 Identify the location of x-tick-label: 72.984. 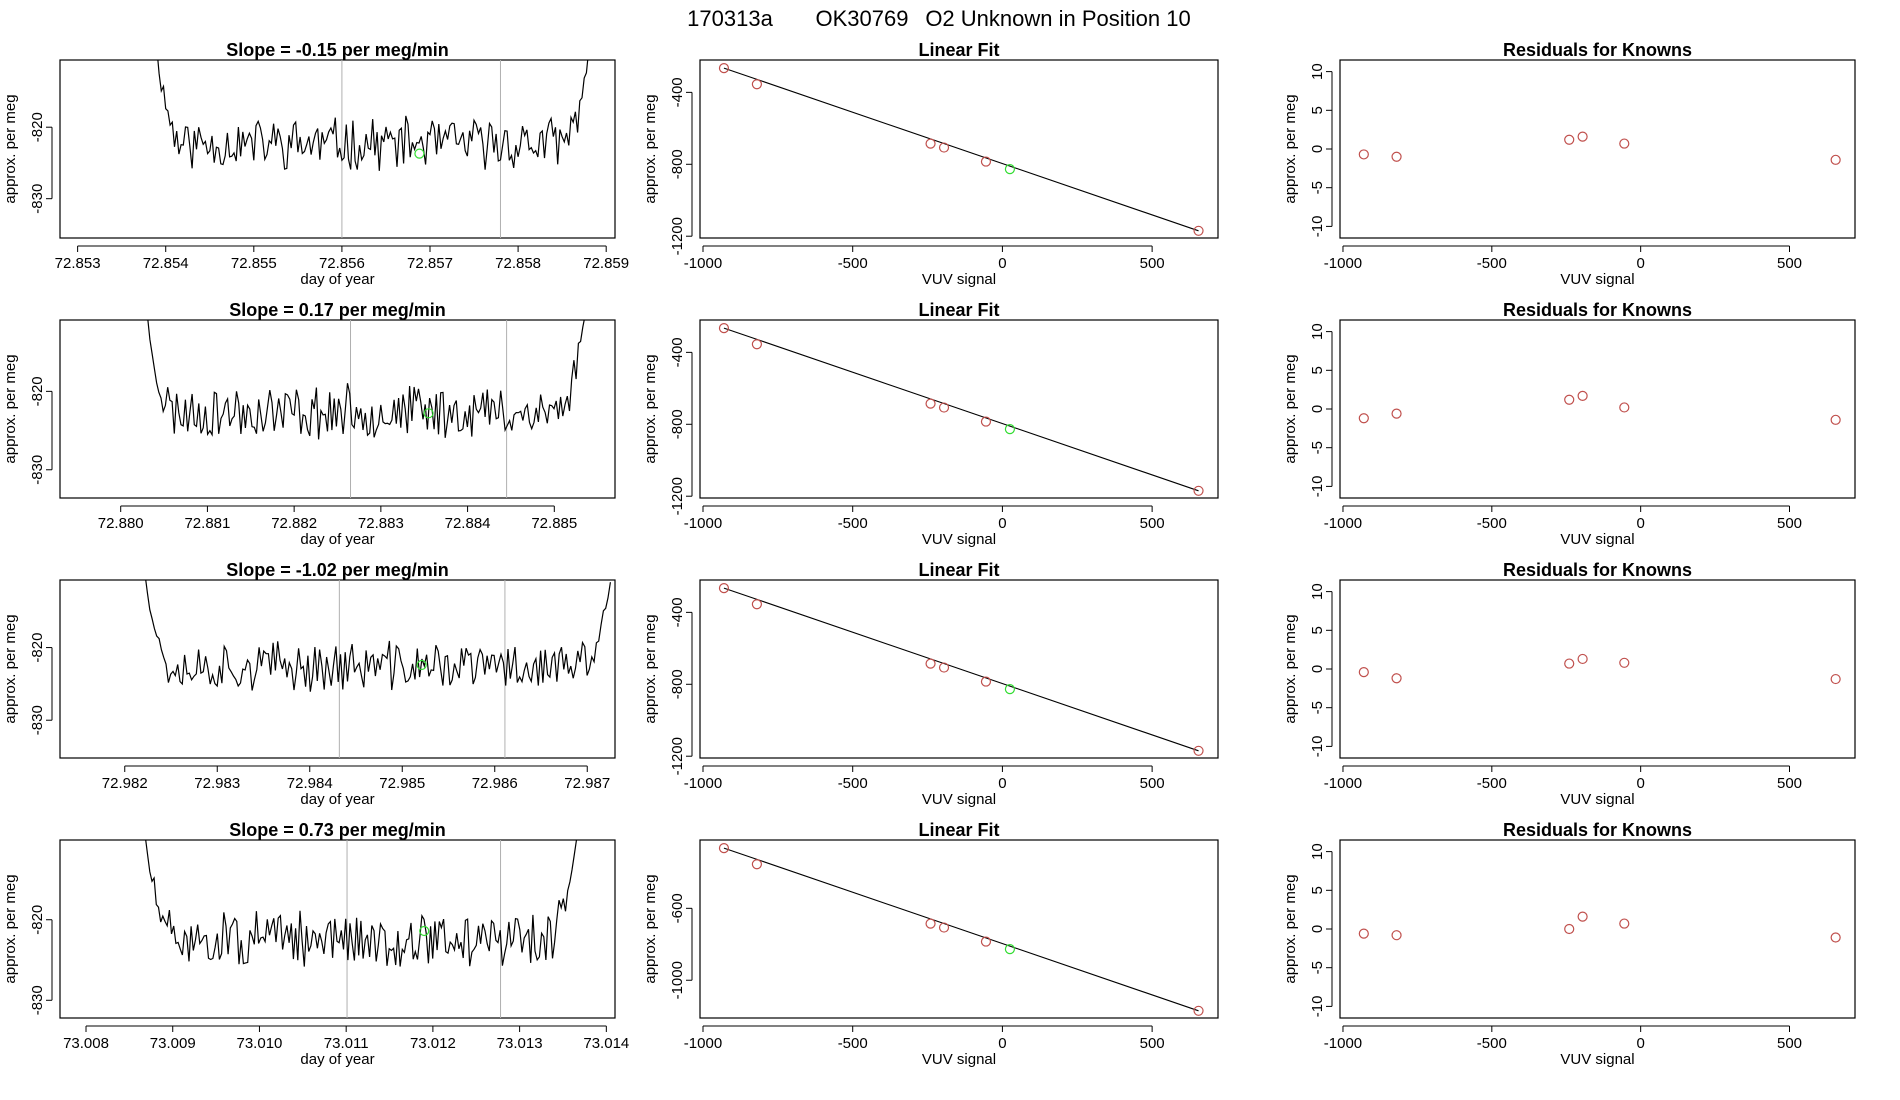
(310, 783).